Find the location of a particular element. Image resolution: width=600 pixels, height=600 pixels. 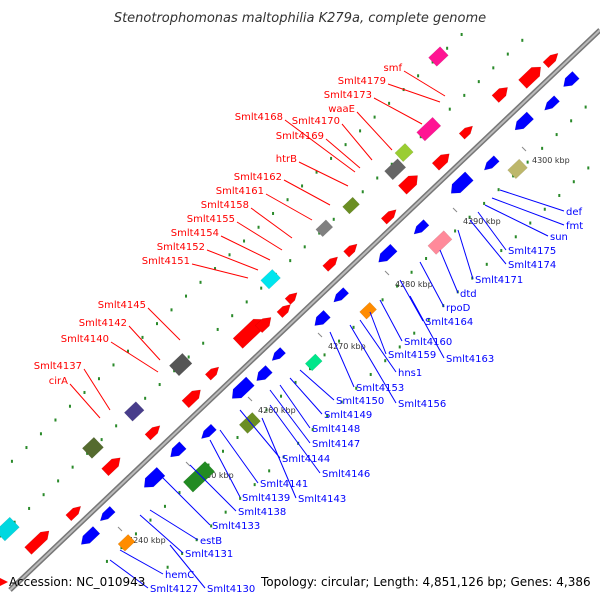

gene-label-reverse: Smlt4127 is located at coordinates (174, 589).